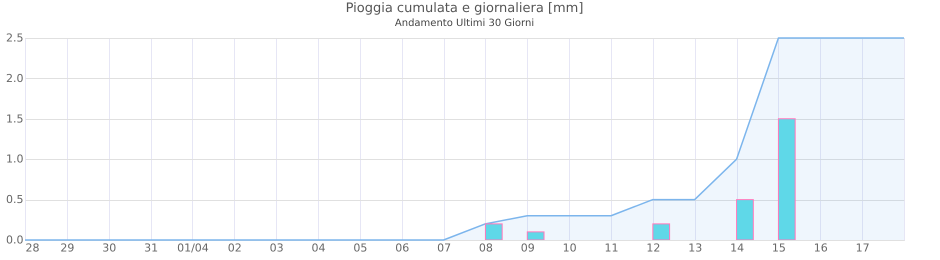  What do you see at coordinates (444, 248) in the screenshot?
I see `x-tick-label: 07` at bounding box center [444, 248].